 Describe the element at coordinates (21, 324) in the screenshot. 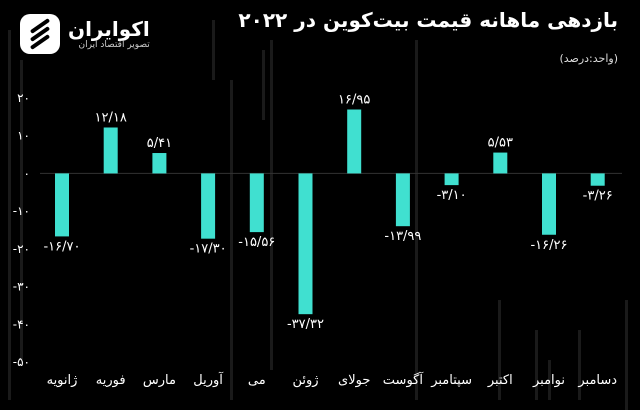

I see `y-tick-label: -۴۰` at that location.